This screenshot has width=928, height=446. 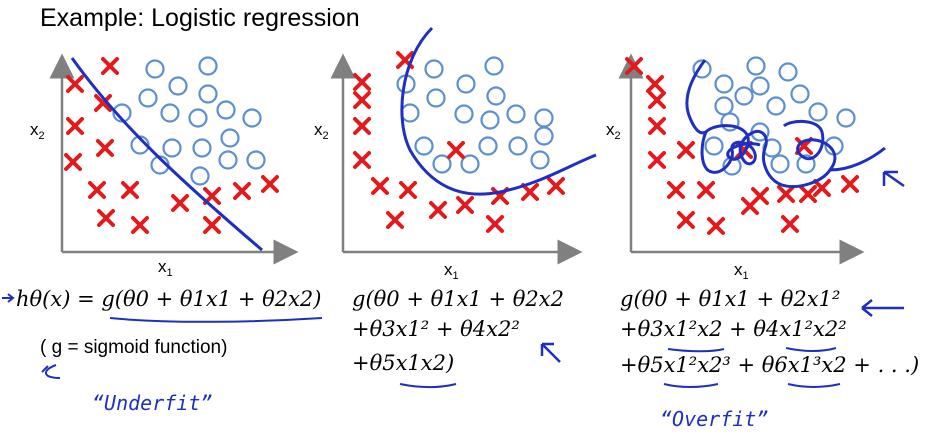 What do you see at coordinates (403, 363) in the screenshot?
I see `formula-line-3: +θ5x1x2)` at bounding box center [403, 363].